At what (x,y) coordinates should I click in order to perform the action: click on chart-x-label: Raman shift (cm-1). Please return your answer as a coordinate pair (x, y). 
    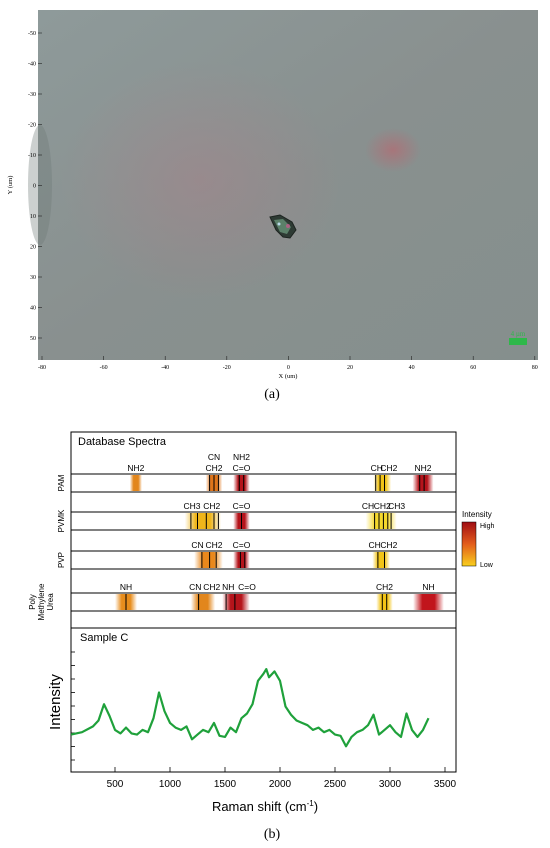
    Looking at the image, I should click on (265, 806).